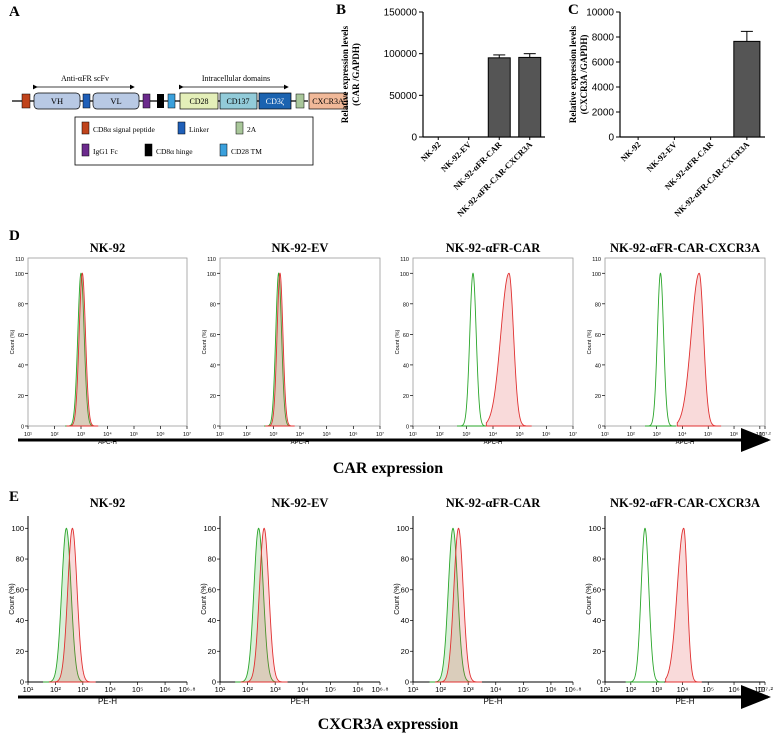 Image resolution: width=777 pixels, height=736 pixels. I want to click on cd137-block, so click(238, 101).